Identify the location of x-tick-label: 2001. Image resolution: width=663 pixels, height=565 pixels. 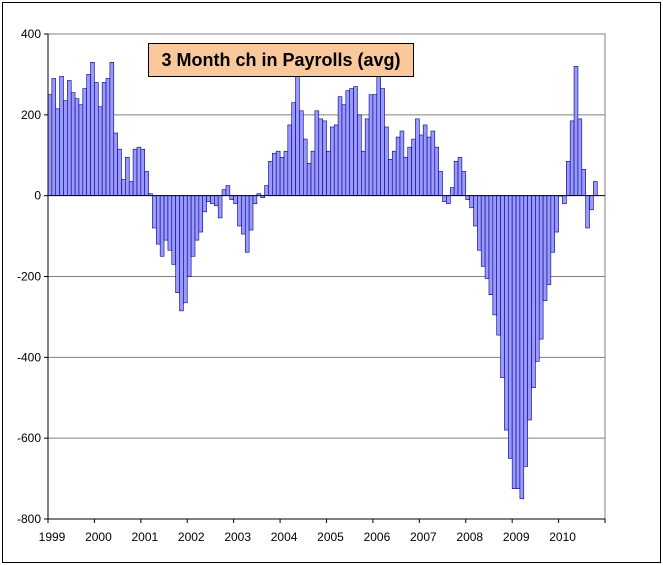
(144, 537).